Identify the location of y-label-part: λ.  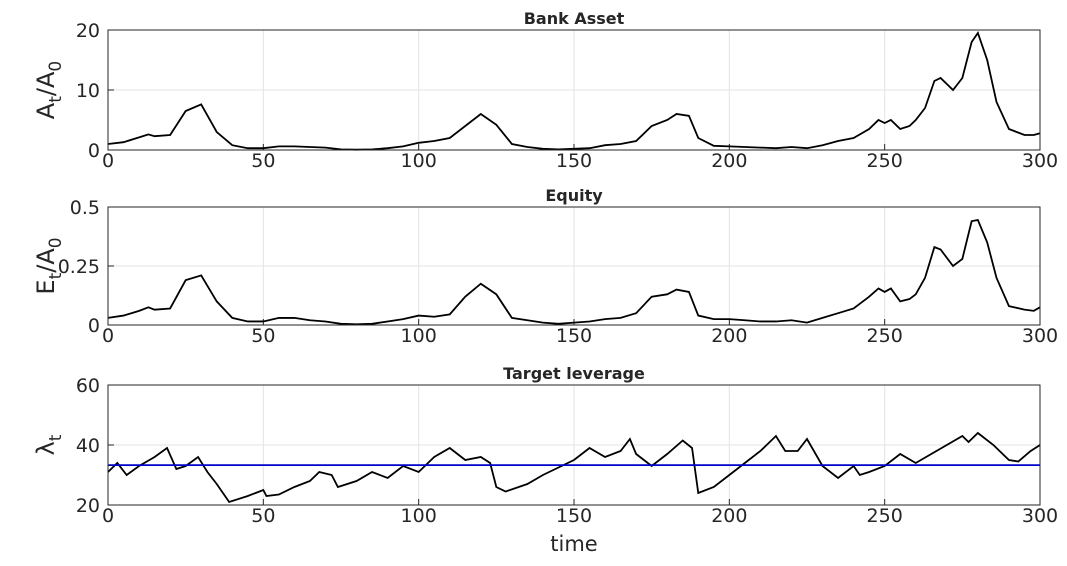
(46, 448).